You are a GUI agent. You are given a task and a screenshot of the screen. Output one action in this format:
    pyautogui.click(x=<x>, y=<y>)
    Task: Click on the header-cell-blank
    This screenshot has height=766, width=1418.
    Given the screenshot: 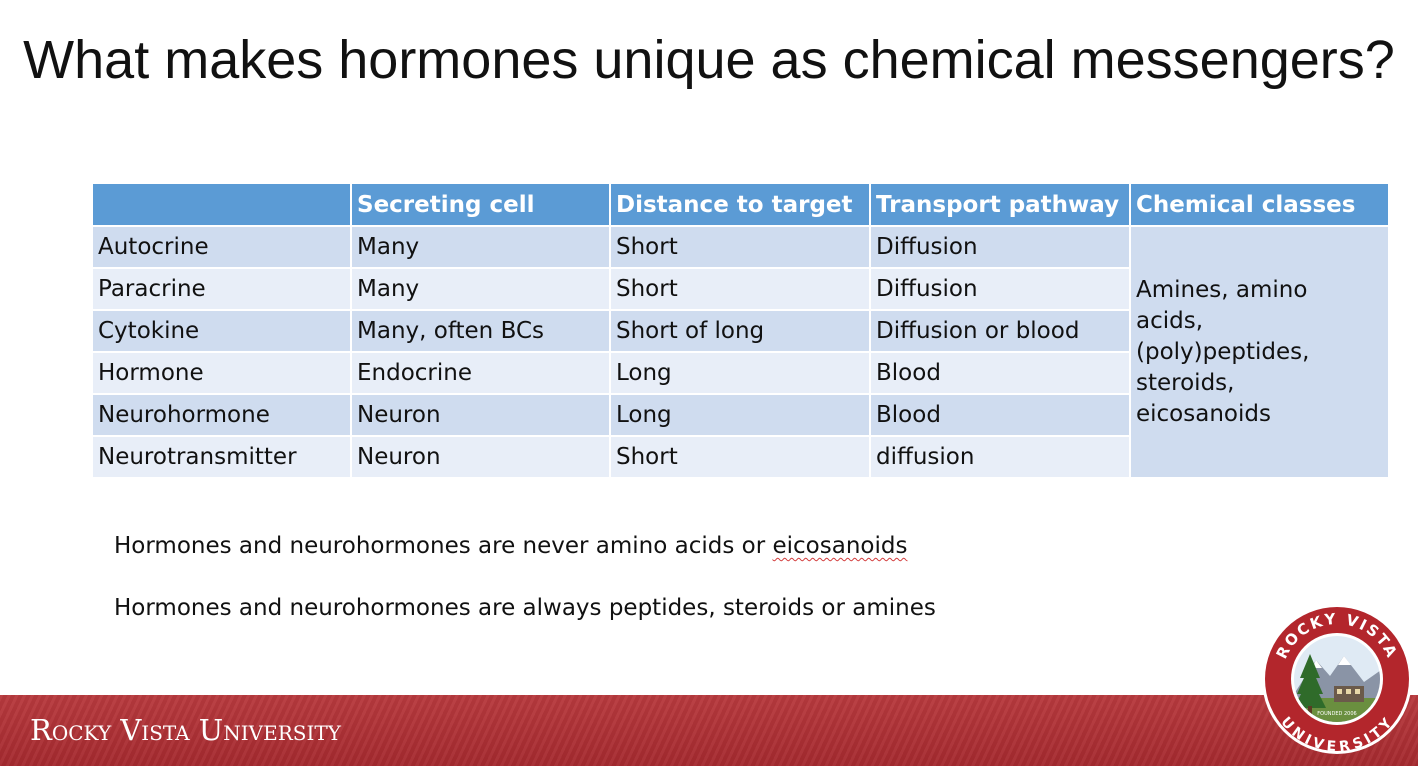 What is the action you would take?
    pyautogui.click(x=221, y=204)
    